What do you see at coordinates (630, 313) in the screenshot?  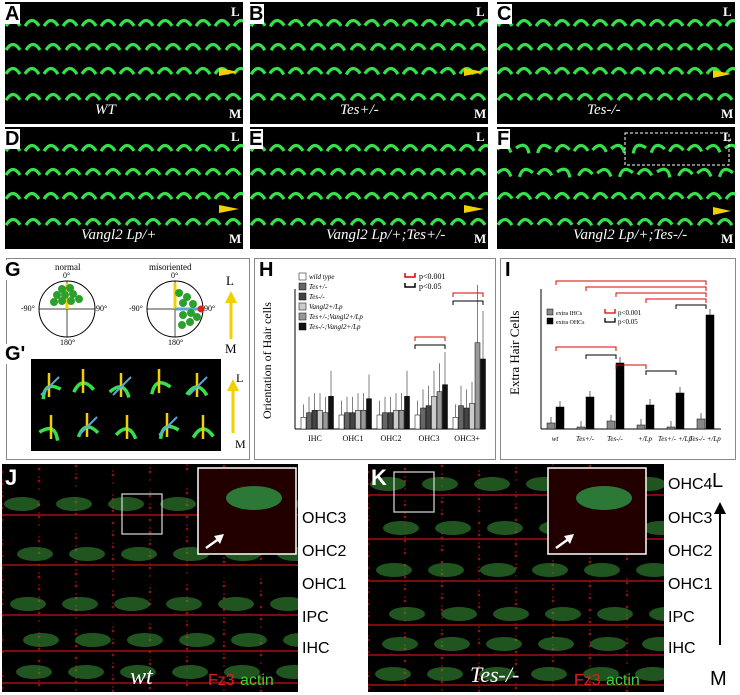 I see `i-sig-legend: p<0.001` at bounding box center [630, 313].